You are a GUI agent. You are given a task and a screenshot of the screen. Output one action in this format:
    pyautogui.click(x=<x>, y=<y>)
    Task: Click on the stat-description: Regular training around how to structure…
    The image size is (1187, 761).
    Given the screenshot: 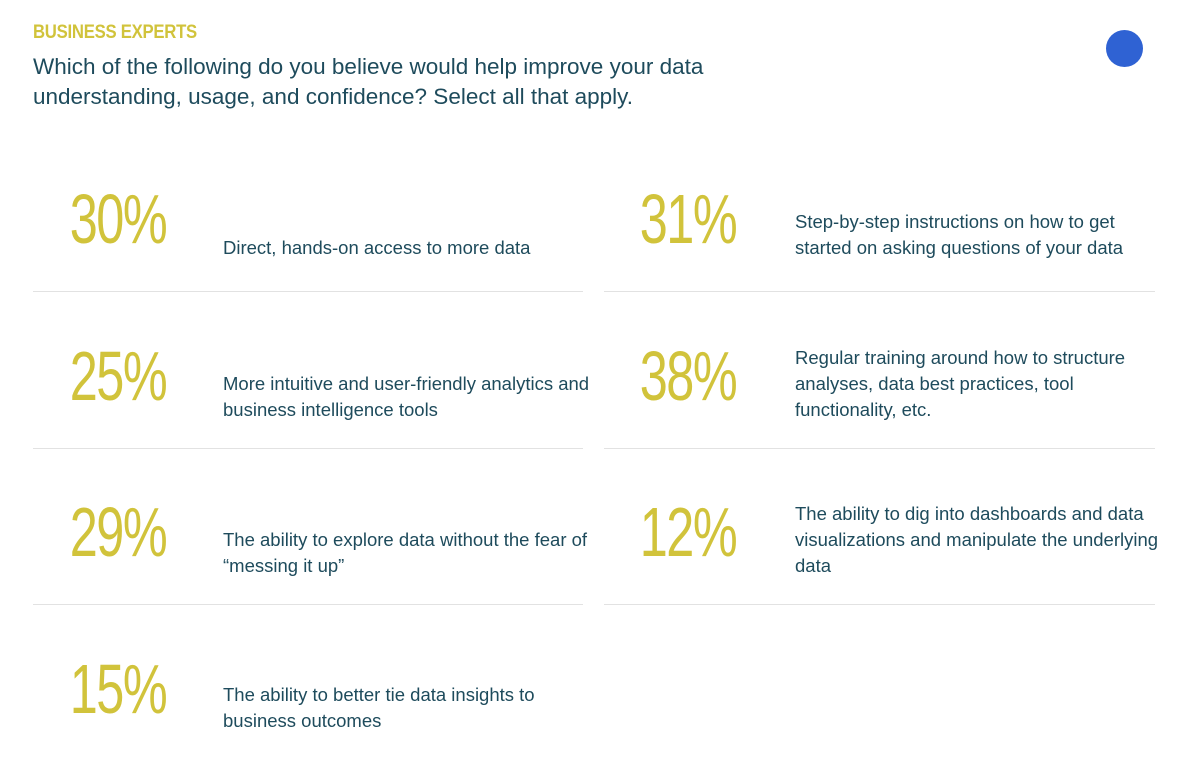 What is the action you would take?
    pyautogui.click(x=960, y=383)
    